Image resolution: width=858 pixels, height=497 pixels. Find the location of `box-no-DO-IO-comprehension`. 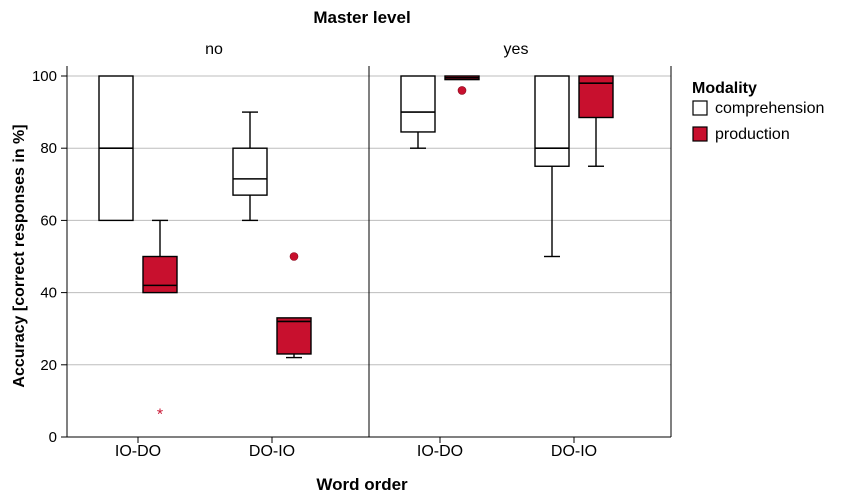

box-no-DO-IO-comprehension is located at coordinates (250, 166).